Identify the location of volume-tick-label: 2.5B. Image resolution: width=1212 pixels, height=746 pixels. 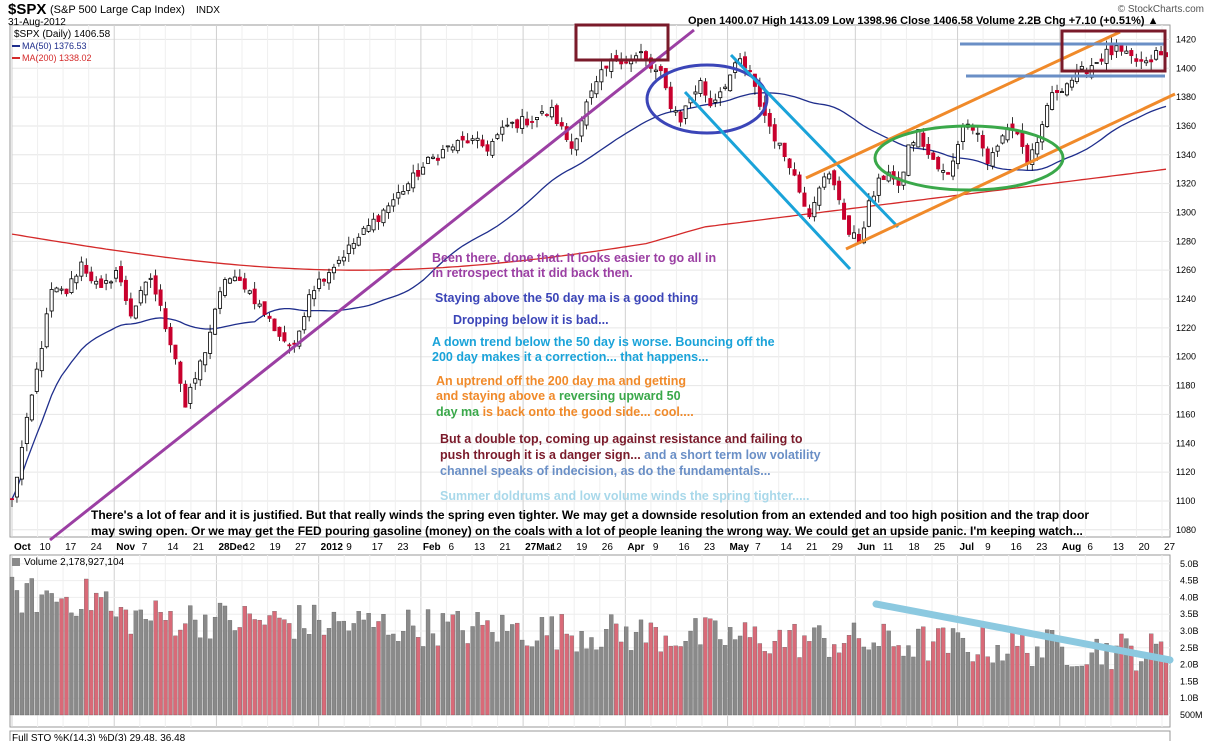
(1189, 648).